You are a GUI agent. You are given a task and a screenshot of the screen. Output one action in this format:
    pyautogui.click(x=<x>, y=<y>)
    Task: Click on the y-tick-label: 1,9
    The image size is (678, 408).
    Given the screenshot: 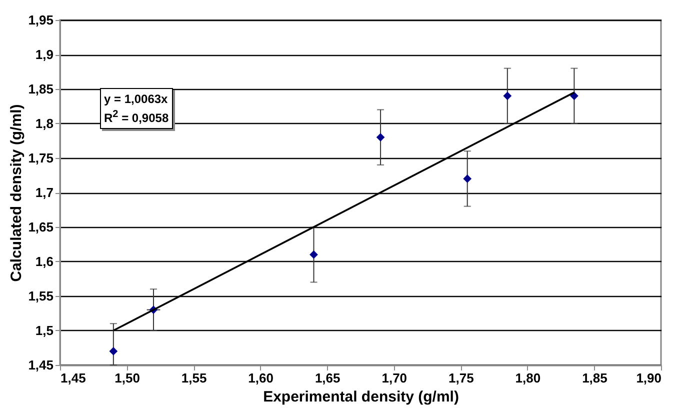 What is the action you would take?
    pyautogui.click(x=44, y=54)
    